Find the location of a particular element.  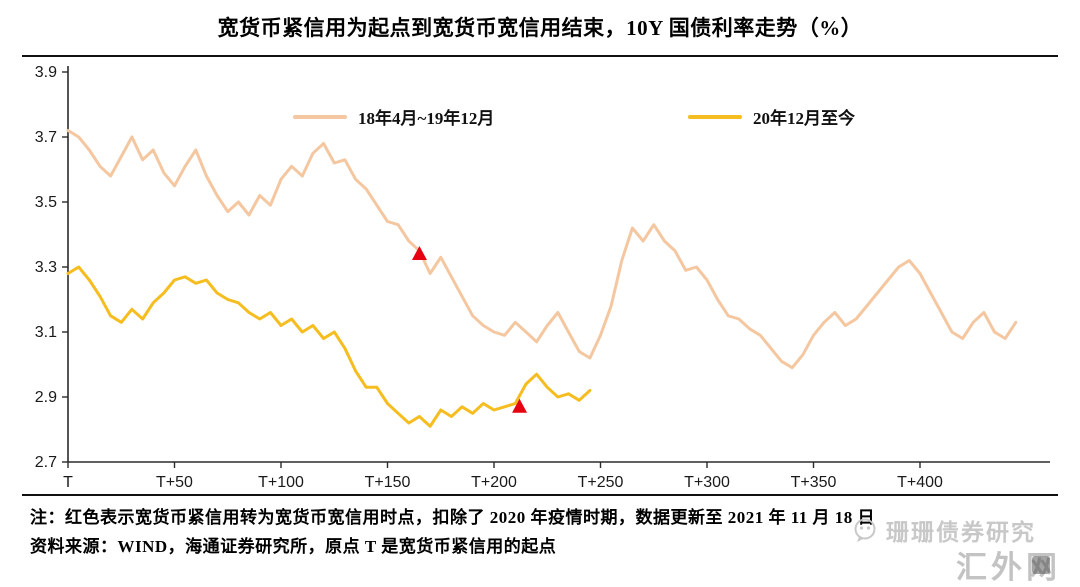

legend-swatch-series1-icon is located at coordinates (320, 116).